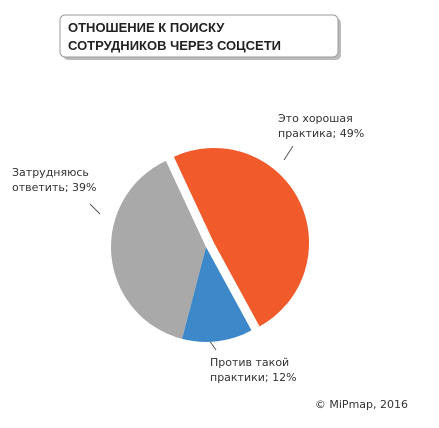 The image size is (439, 428). I want to click on data-label: практика; 49%, so click(321, 133).